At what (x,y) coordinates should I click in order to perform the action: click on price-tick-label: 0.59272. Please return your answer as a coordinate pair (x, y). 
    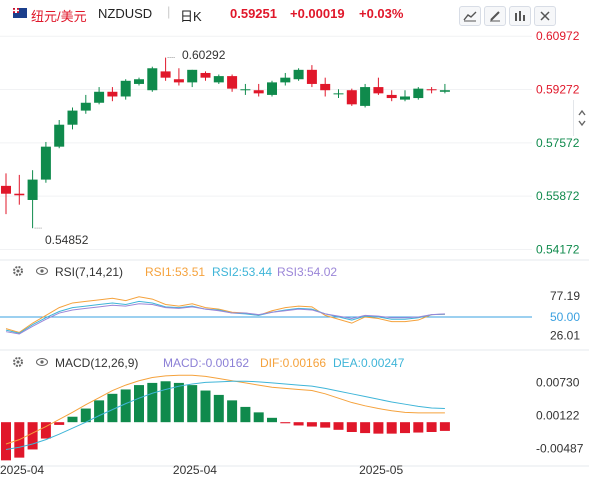
    Looking at the image, I should click on (558, 90).